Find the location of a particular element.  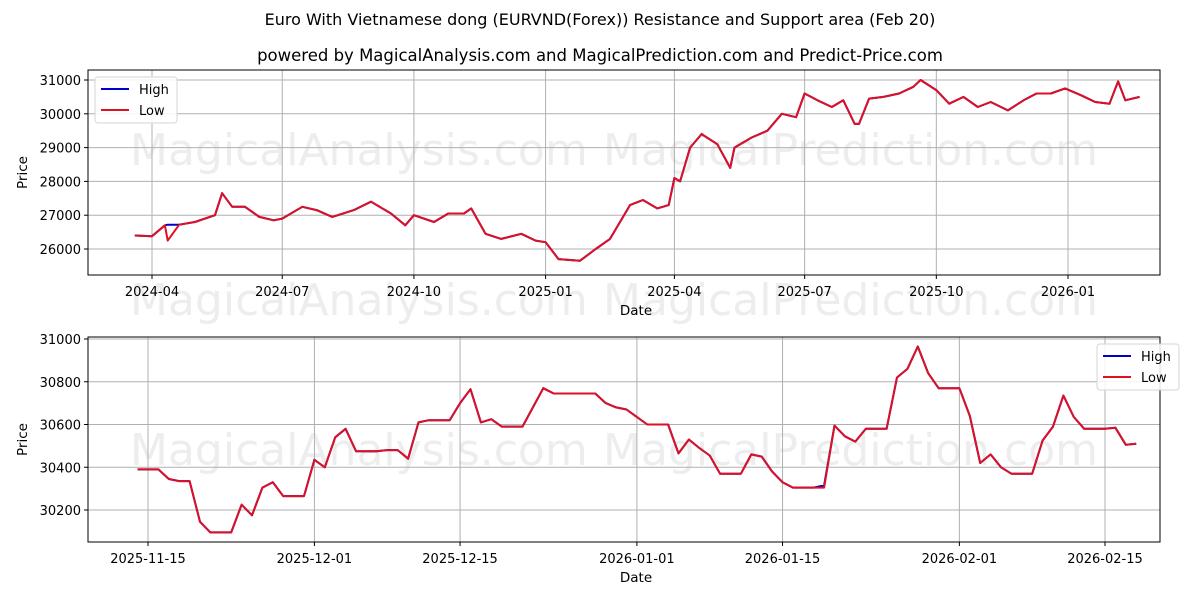

x-tick-label: 2026-02-15 is located at coordinates (1105, 559).